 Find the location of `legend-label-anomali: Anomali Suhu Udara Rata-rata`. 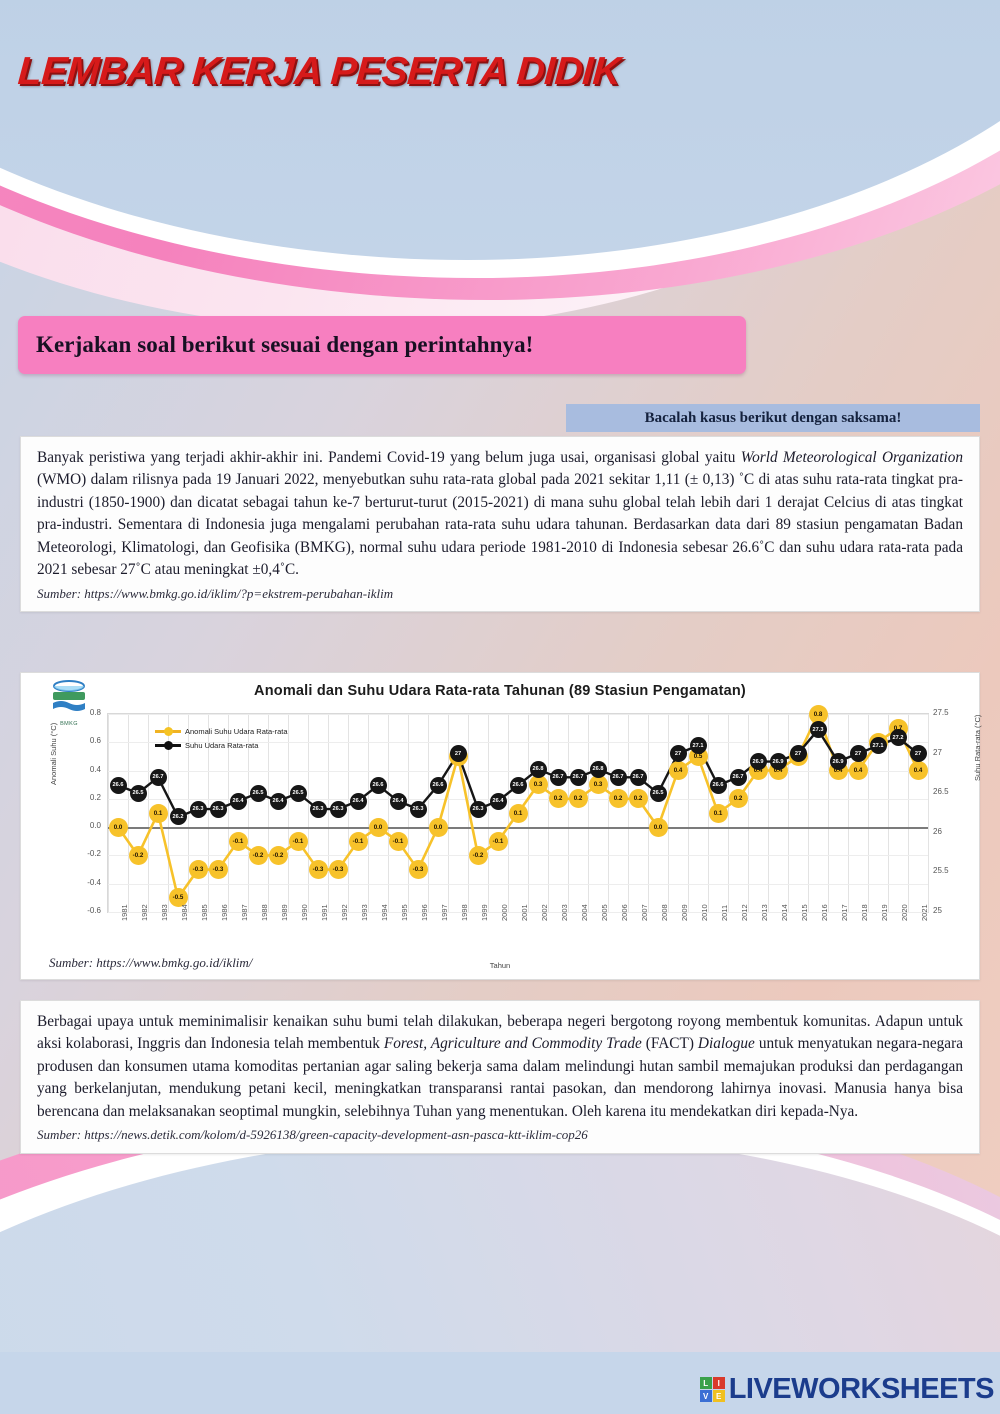

legend-label-anomali: Anomali Suhu Udara Rata-rata is located at coordinates (236, 731).